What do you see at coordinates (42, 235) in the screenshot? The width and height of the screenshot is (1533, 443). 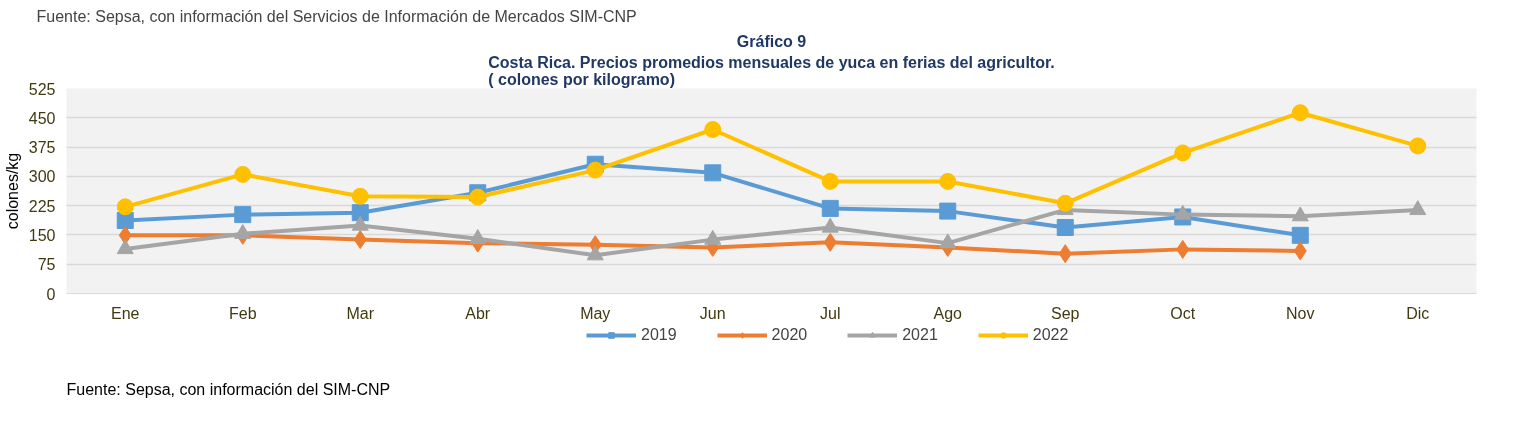 I see `y-tick-label: 150` at bounding box center [42, 235].